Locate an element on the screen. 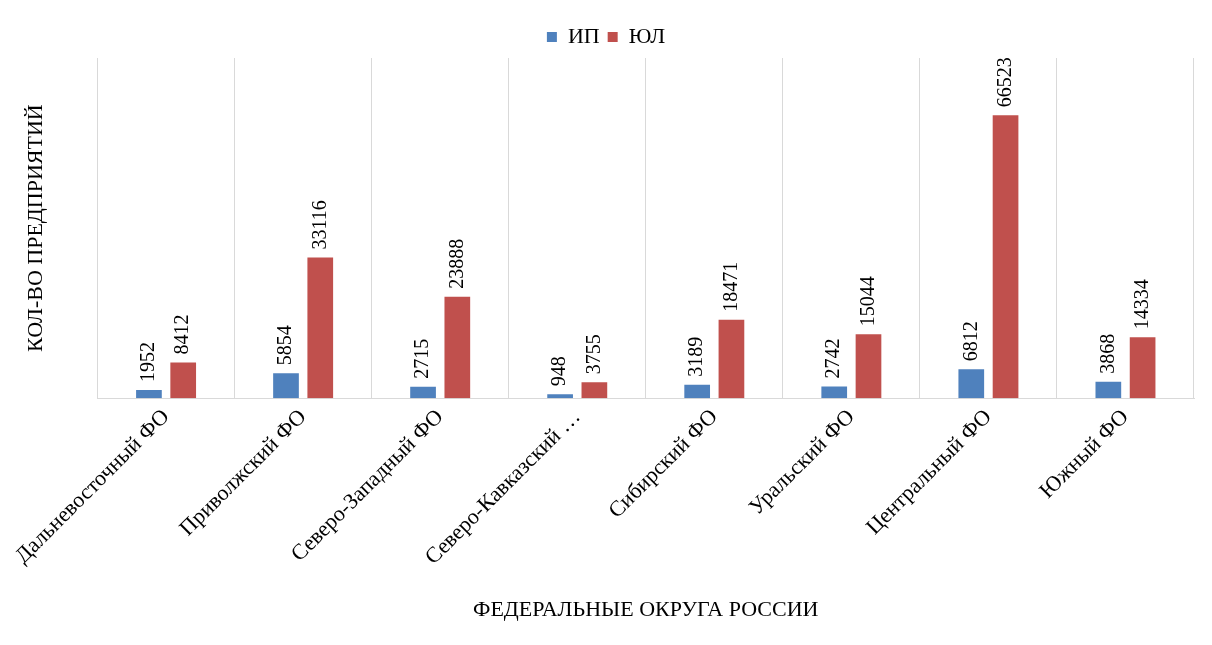 The width and height of the screenshot is (1212, 645). data-label: 14334 is located at coordinates (1140, 304).